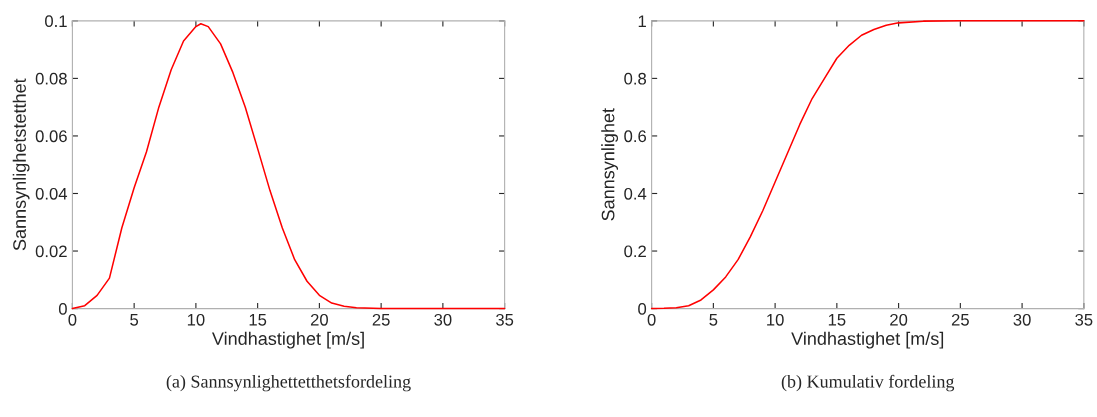 Image resolution: width=1097 pixels, height=417 pixels. I want to click on y-tick-label: 0.4, so click(635, 193).